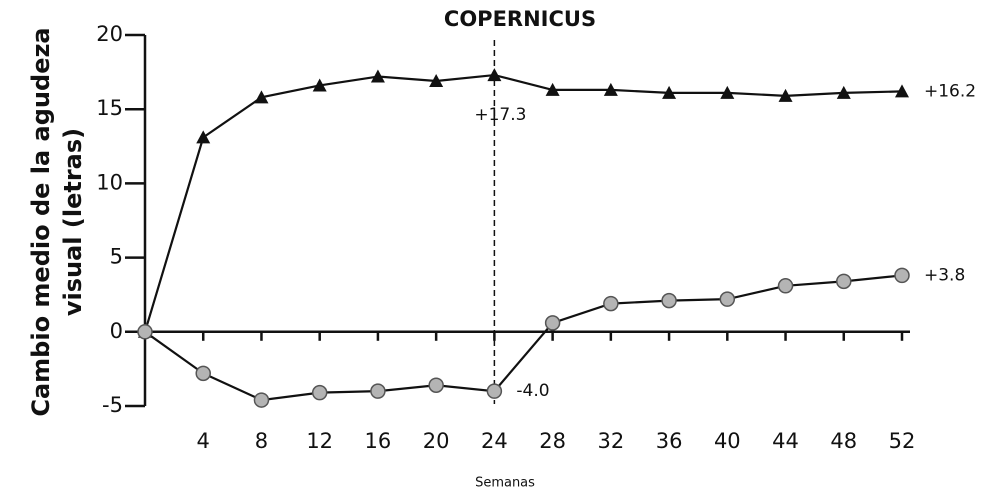 Image resolution: width=996 pixels, height=496 pixels. What do you see at coordinates (319, 441) in the screenshot?
I see `x-tick-label: 12` at bounding box center [319, 441].